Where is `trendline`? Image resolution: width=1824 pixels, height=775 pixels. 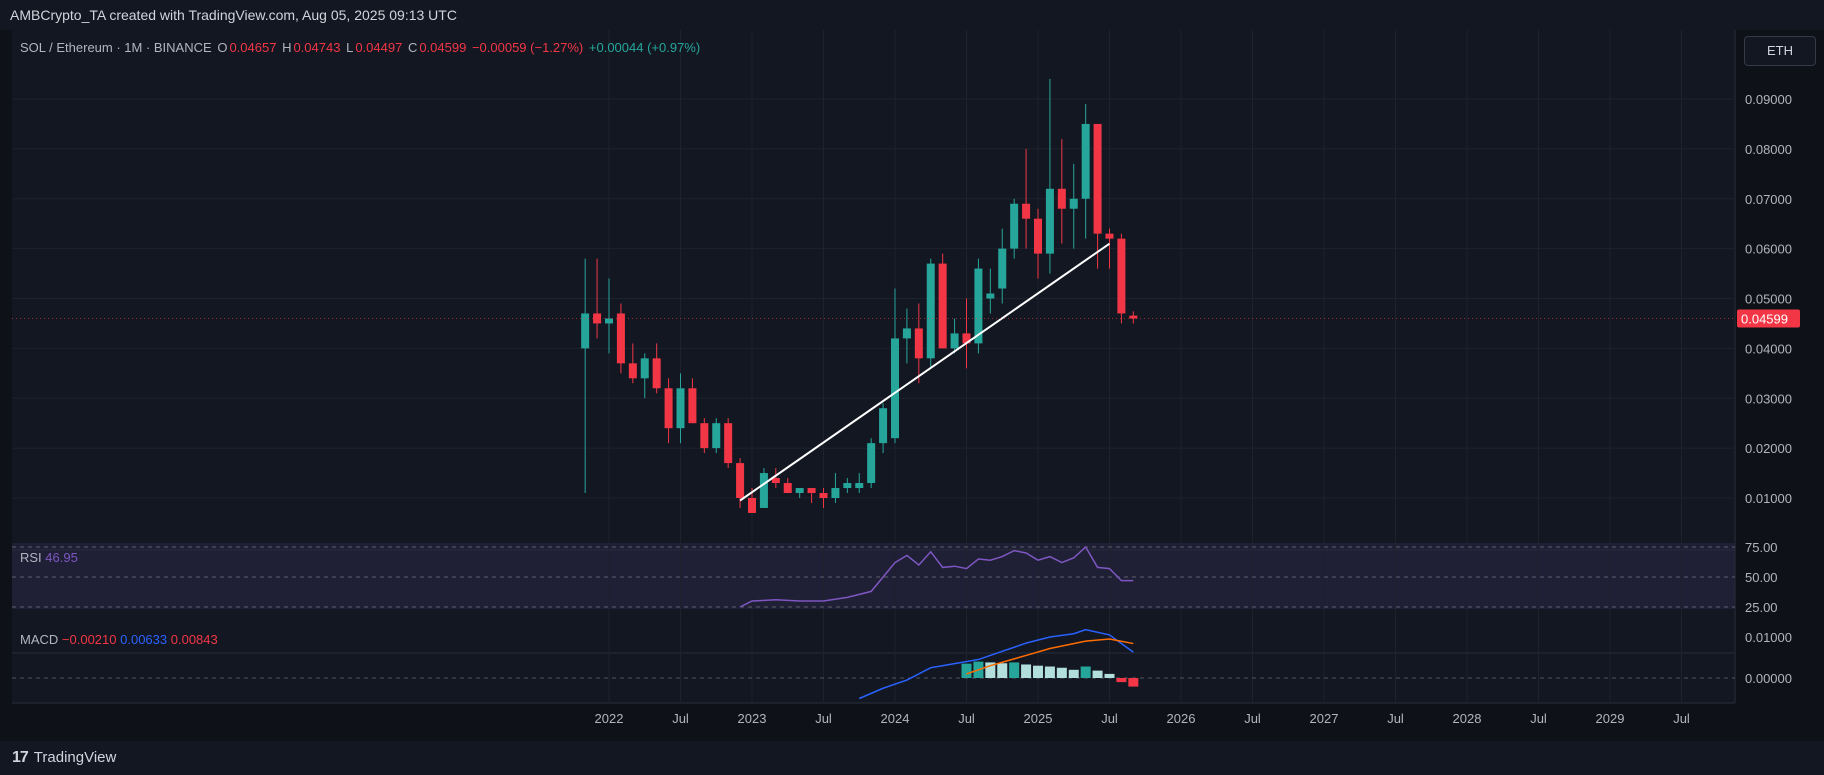
trendline is located at coordinates (925, 372).